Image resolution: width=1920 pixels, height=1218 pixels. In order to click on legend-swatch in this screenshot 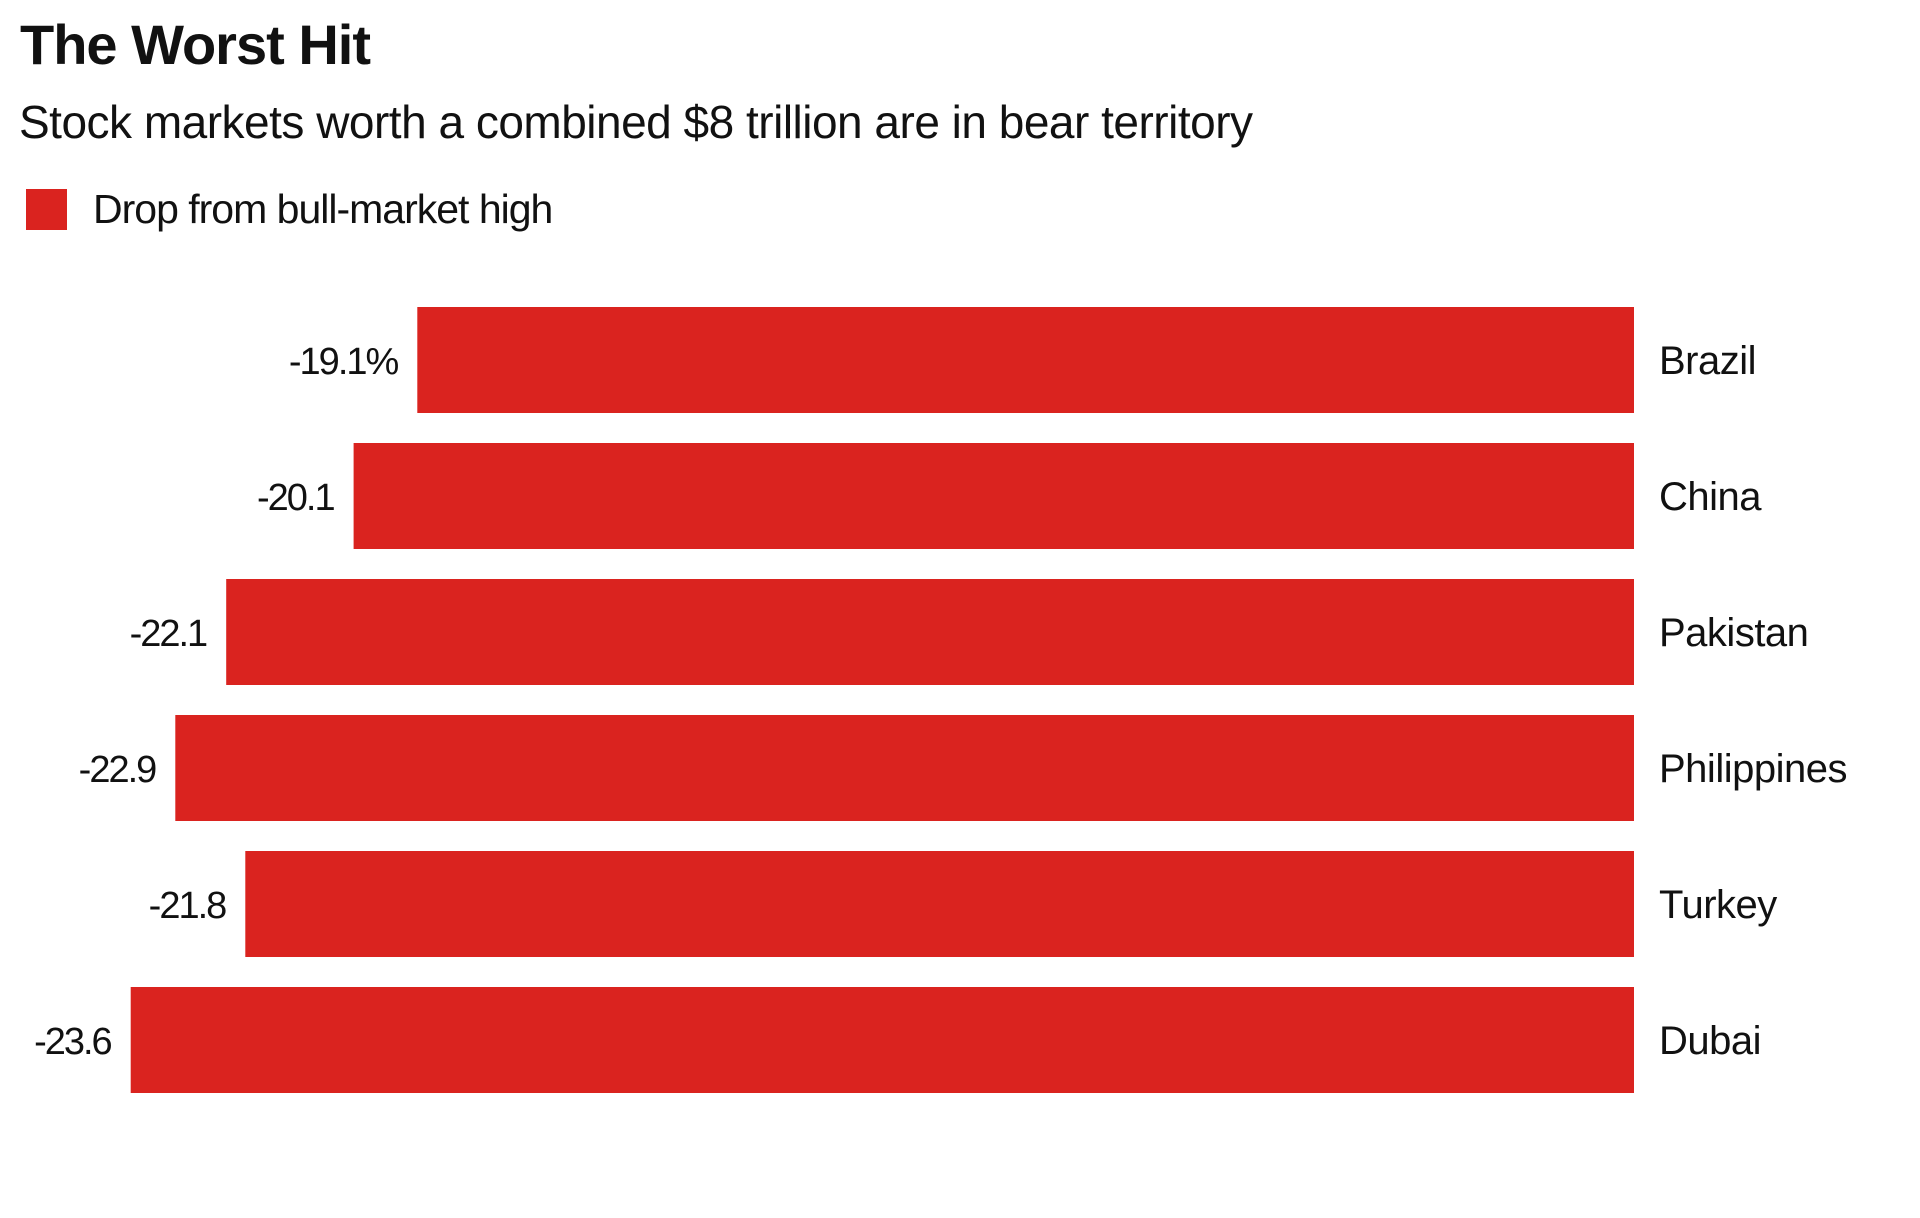, I will do `click(46, 209)`.